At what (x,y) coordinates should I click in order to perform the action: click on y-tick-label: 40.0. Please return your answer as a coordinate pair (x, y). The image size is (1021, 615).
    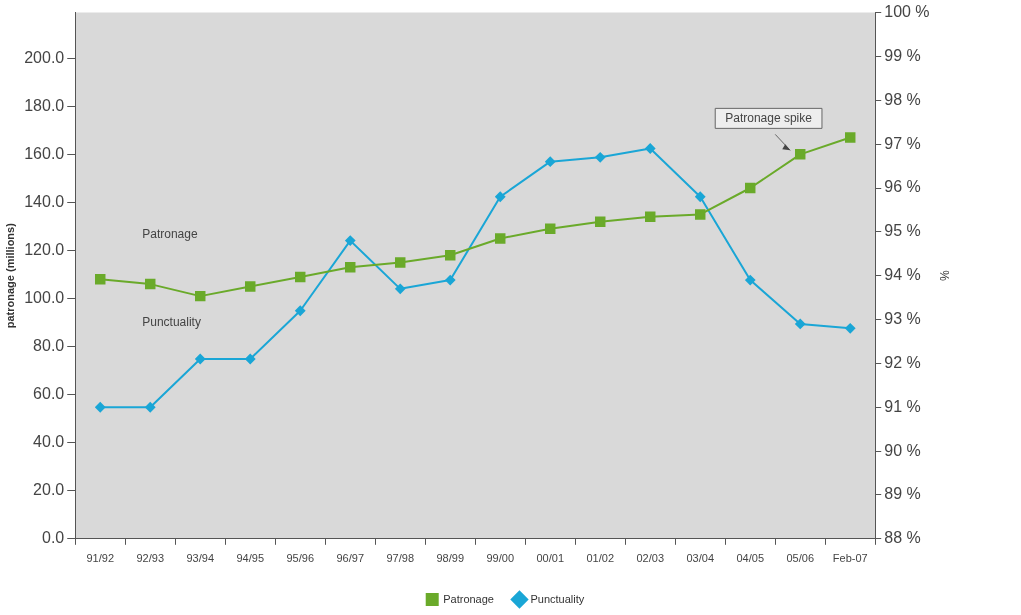
    Looking at the image, I should click on (49, 442).